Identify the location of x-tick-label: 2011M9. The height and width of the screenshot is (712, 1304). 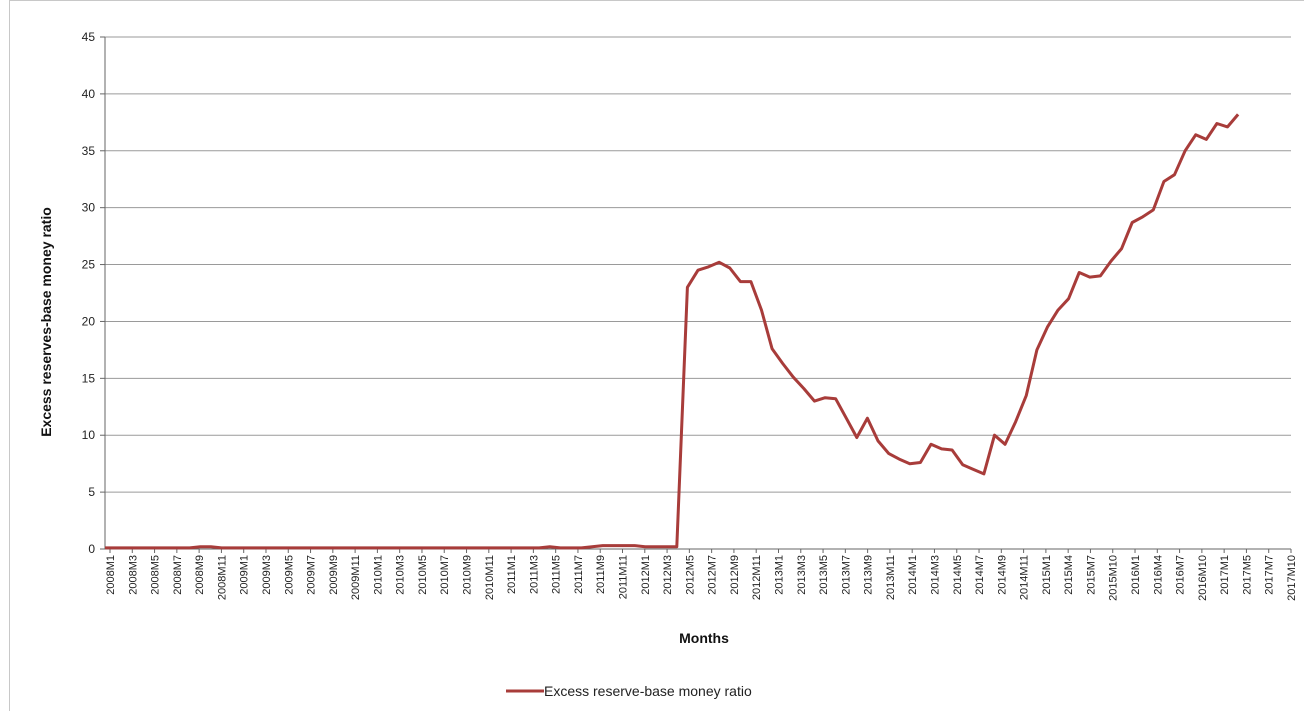
(601, 574).